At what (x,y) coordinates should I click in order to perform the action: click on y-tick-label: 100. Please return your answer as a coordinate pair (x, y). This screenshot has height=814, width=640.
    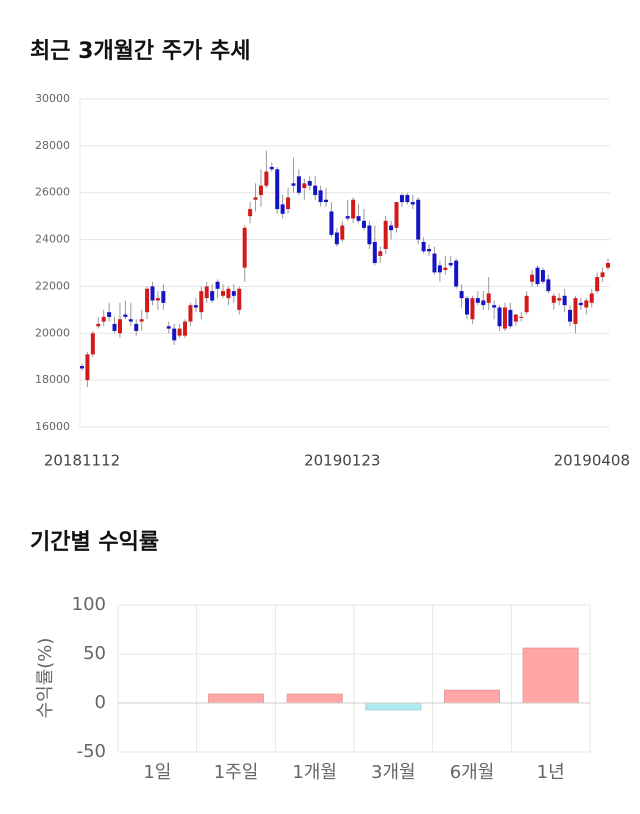
    Looking at the image, I should click on (89, 604).